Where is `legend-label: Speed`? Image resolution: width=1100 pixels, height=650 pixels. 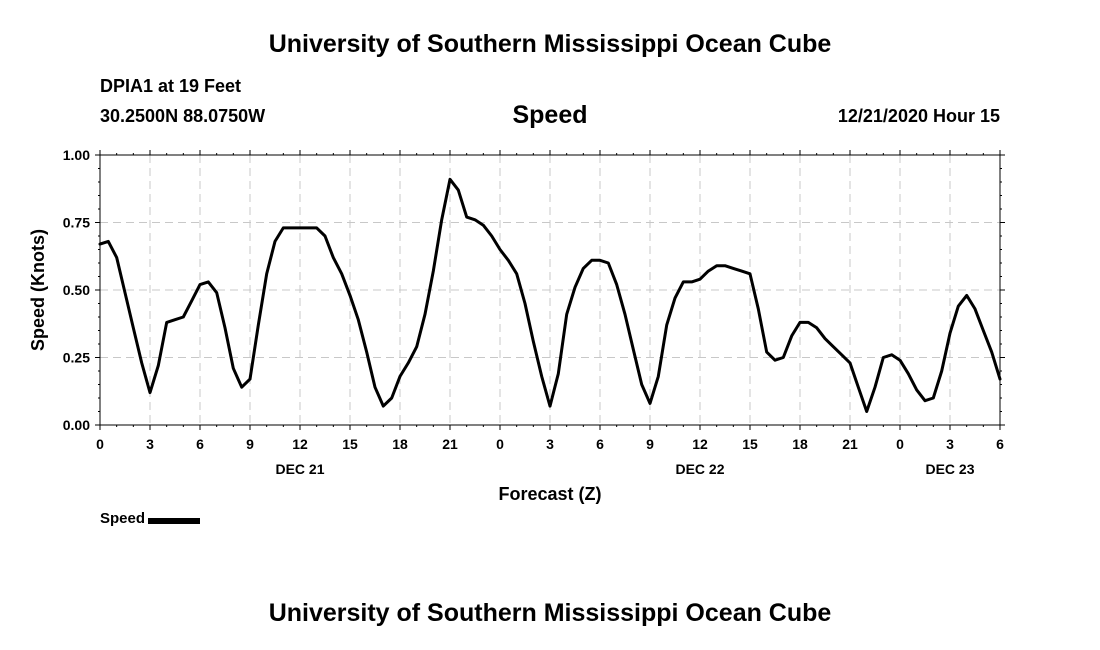 legend-label: Speed is located at coordinates (123, 518).